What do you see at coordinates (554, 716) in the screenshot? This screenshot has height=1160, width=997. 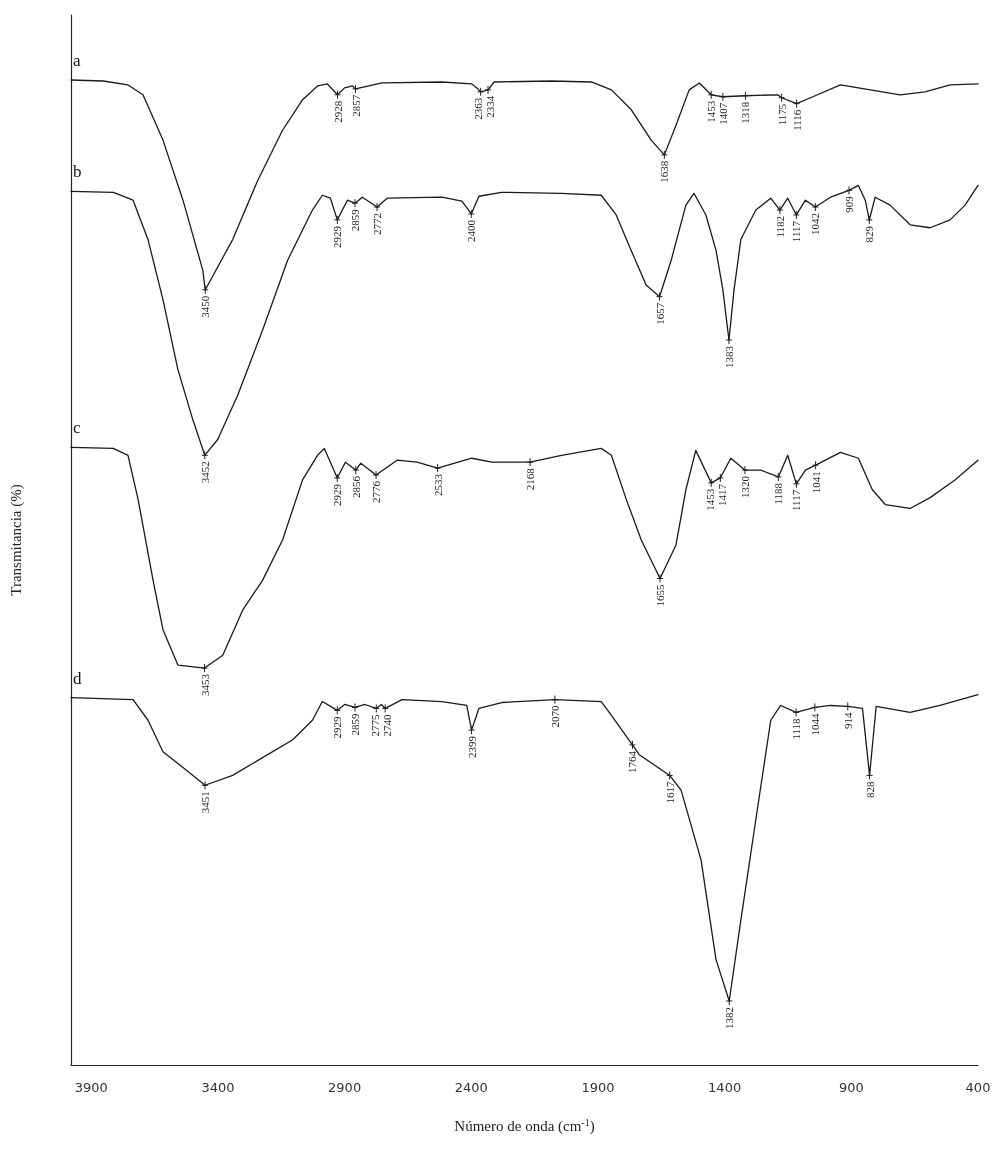 I see `annotation: 2070` at bounding box center [554, 716].